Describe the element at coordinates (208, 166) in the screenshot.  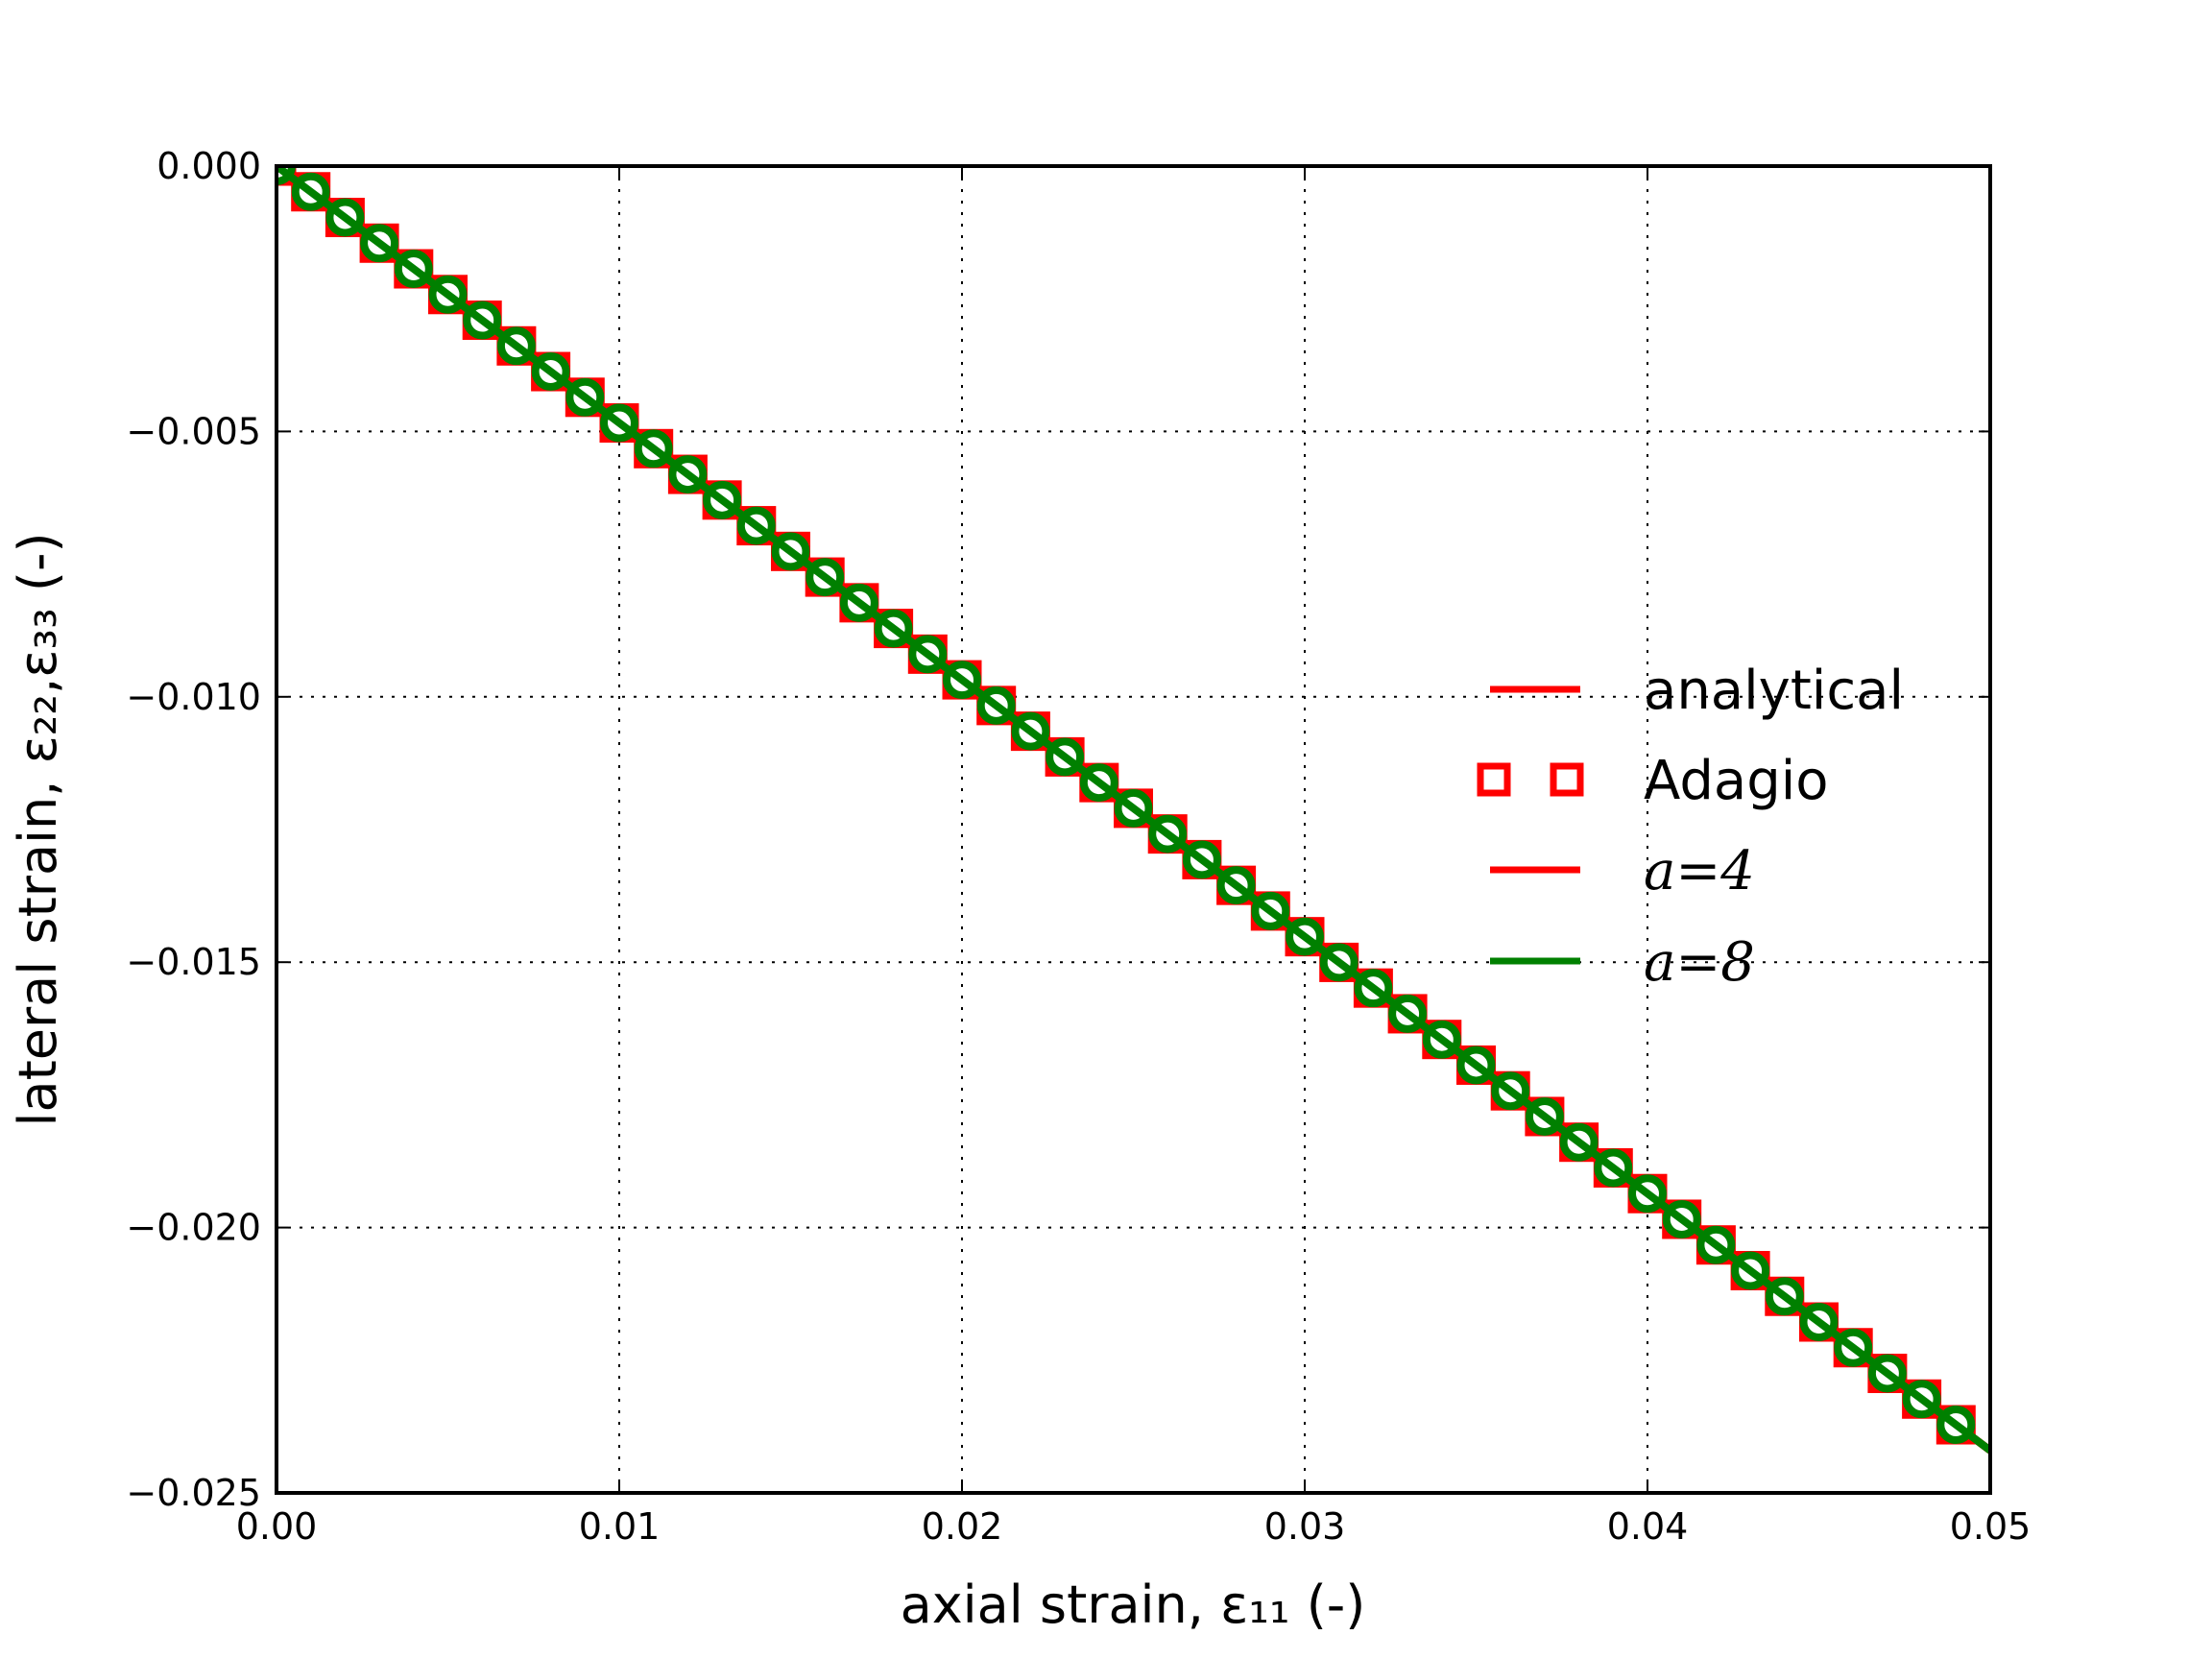
I see `y-tick-label: 0.000` at that location.